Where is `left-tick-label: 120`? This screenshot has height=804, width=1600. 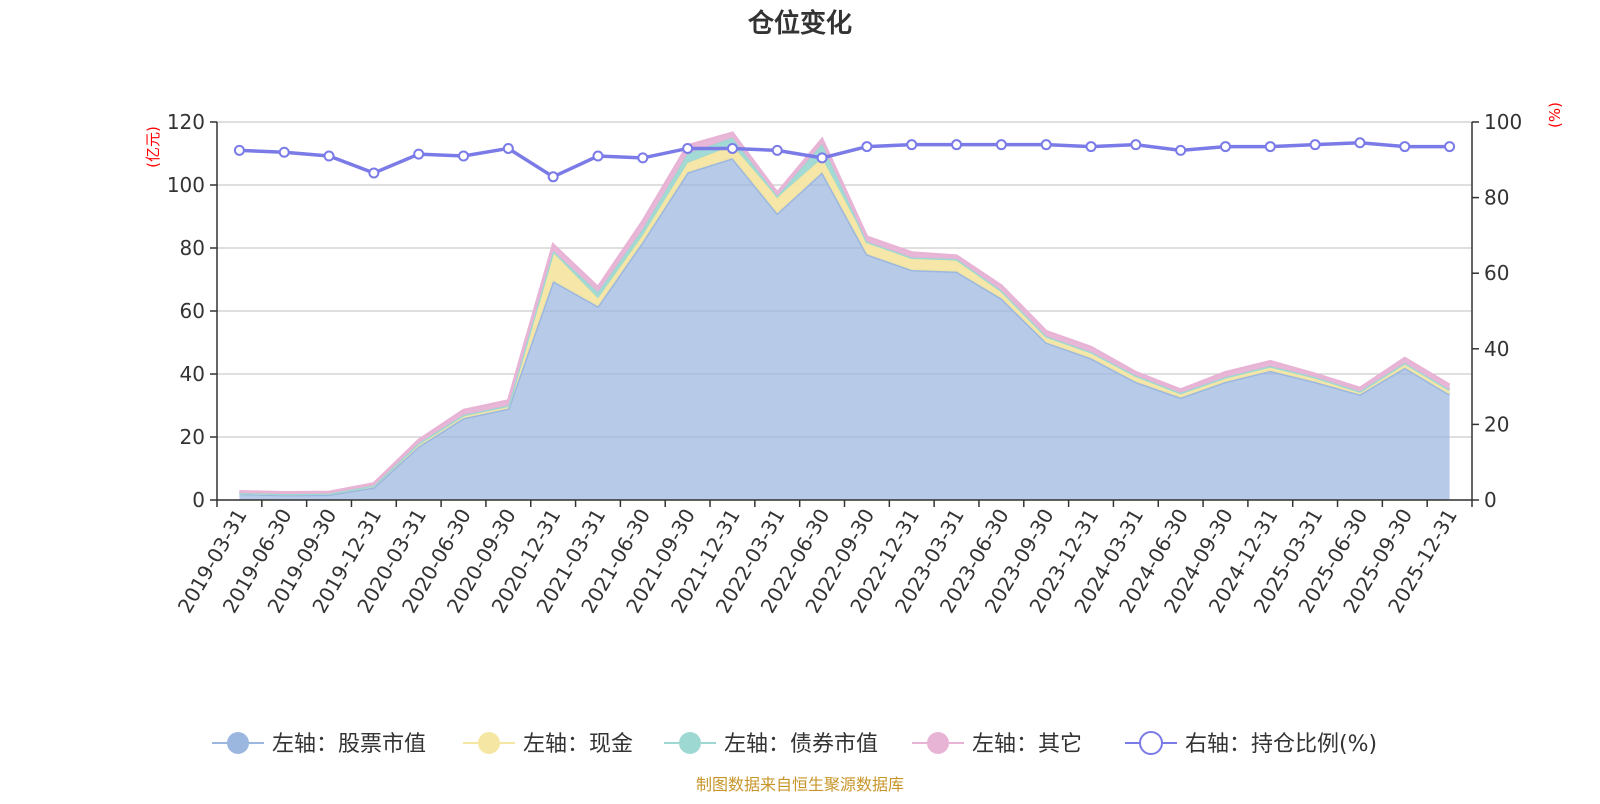 left-tick-label: 120 is located at coordinates (186, 122).